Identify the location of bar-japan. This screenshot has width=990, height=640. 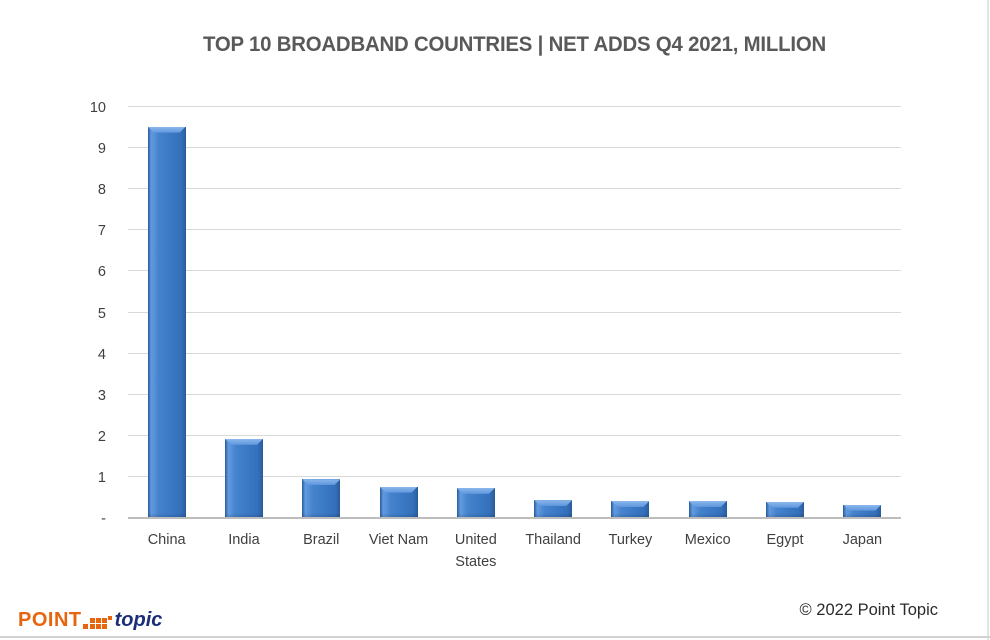
(862, 510).